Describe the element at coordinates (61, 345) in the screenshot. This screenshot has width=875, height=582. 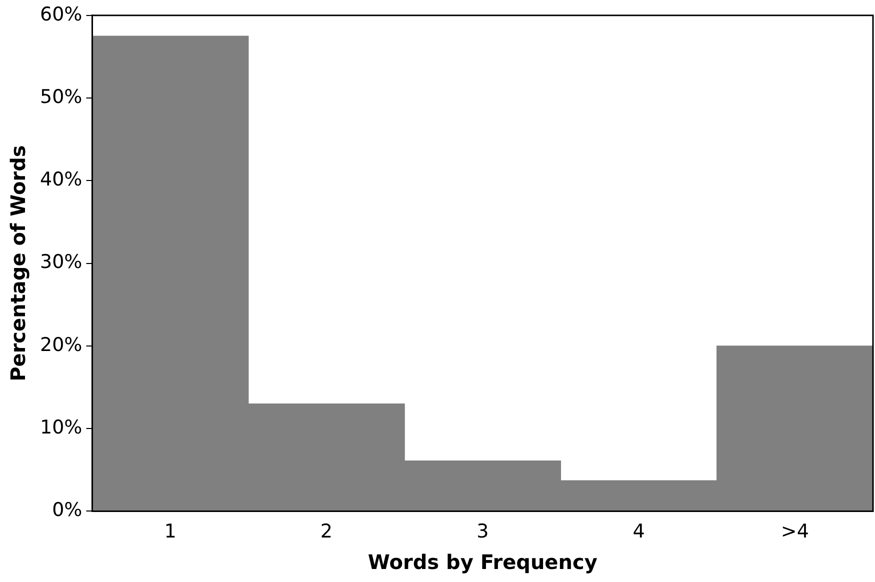
I see `y-tick-label: 20%` at that location.